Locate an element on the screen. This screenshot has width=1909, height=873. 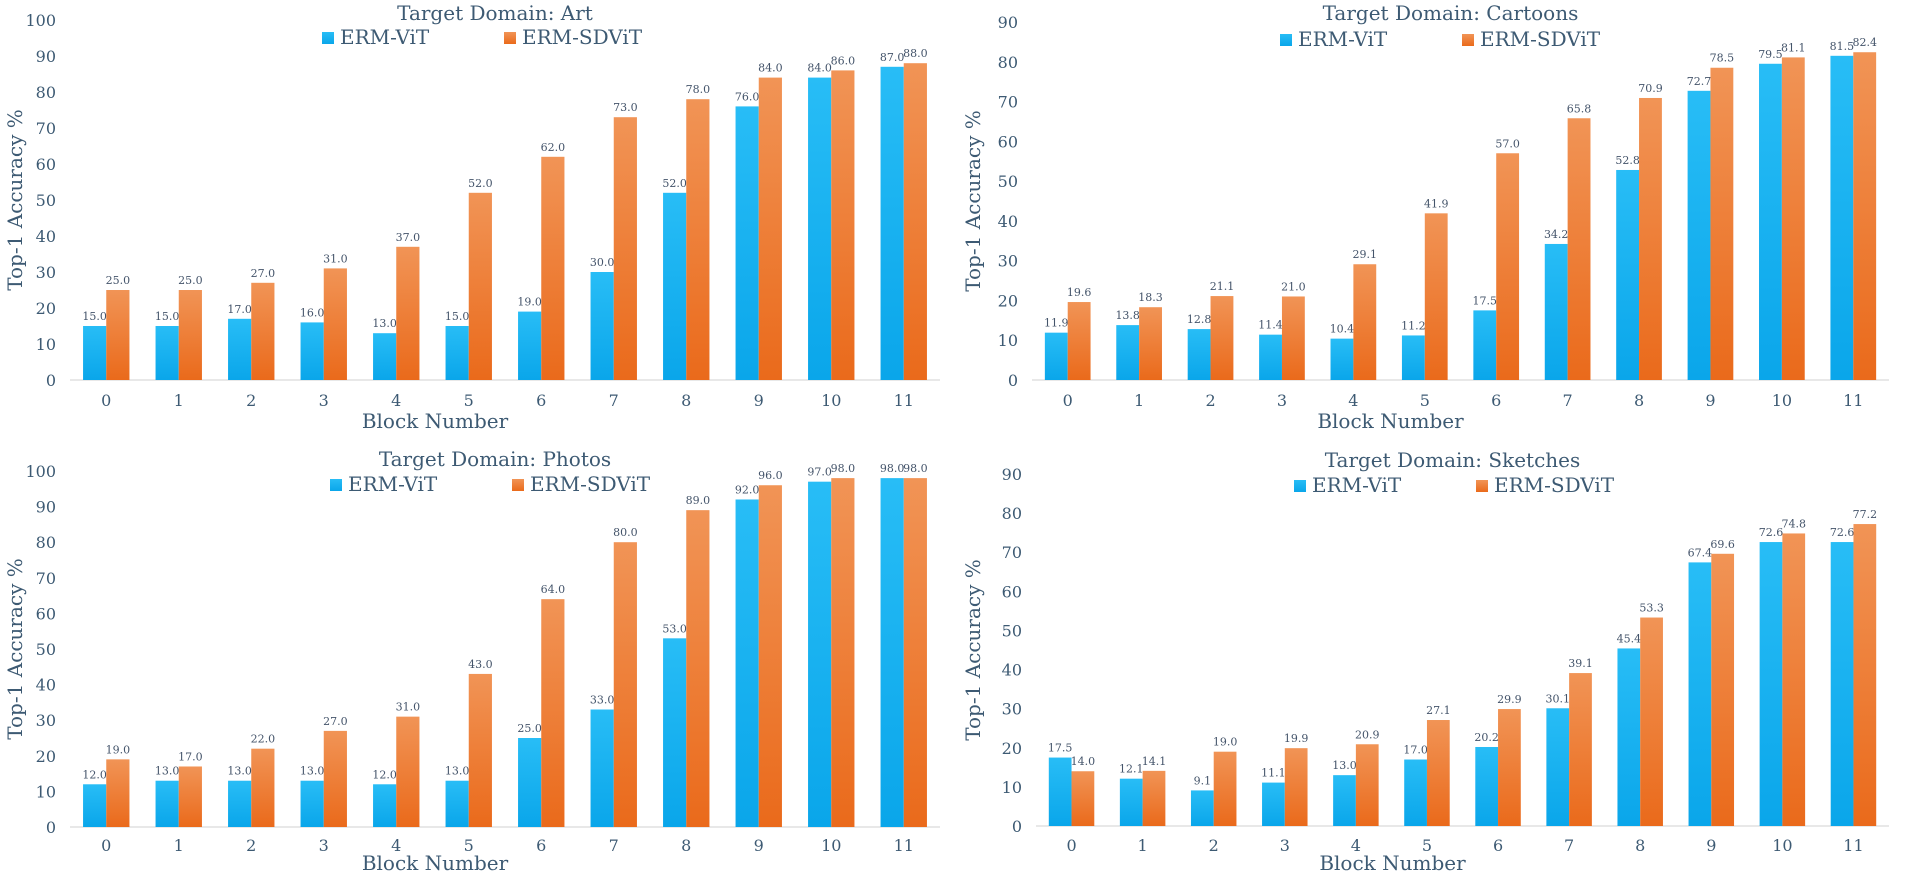
chart-0-data-label-1-8: 78.0 is located at coordinates (698, 89).